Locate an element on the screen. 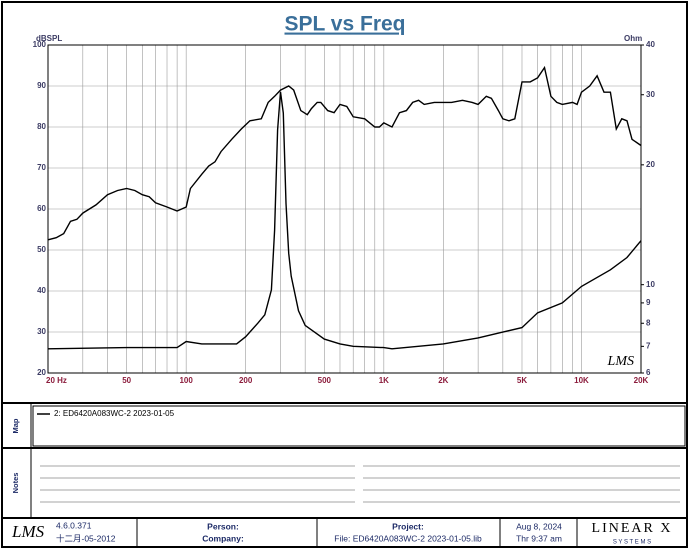  y2-tick-label: 20 is located at coordinates (650, 164).